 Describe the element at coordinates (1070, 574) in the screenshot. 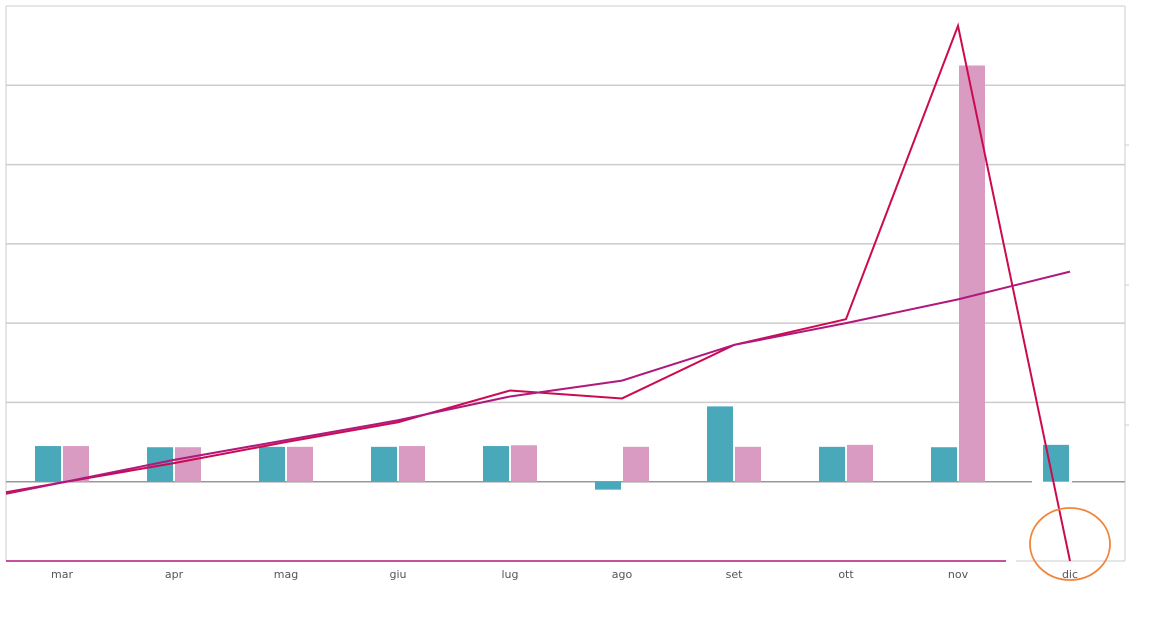

I see `x-tick-label-dic: dic` at that location.